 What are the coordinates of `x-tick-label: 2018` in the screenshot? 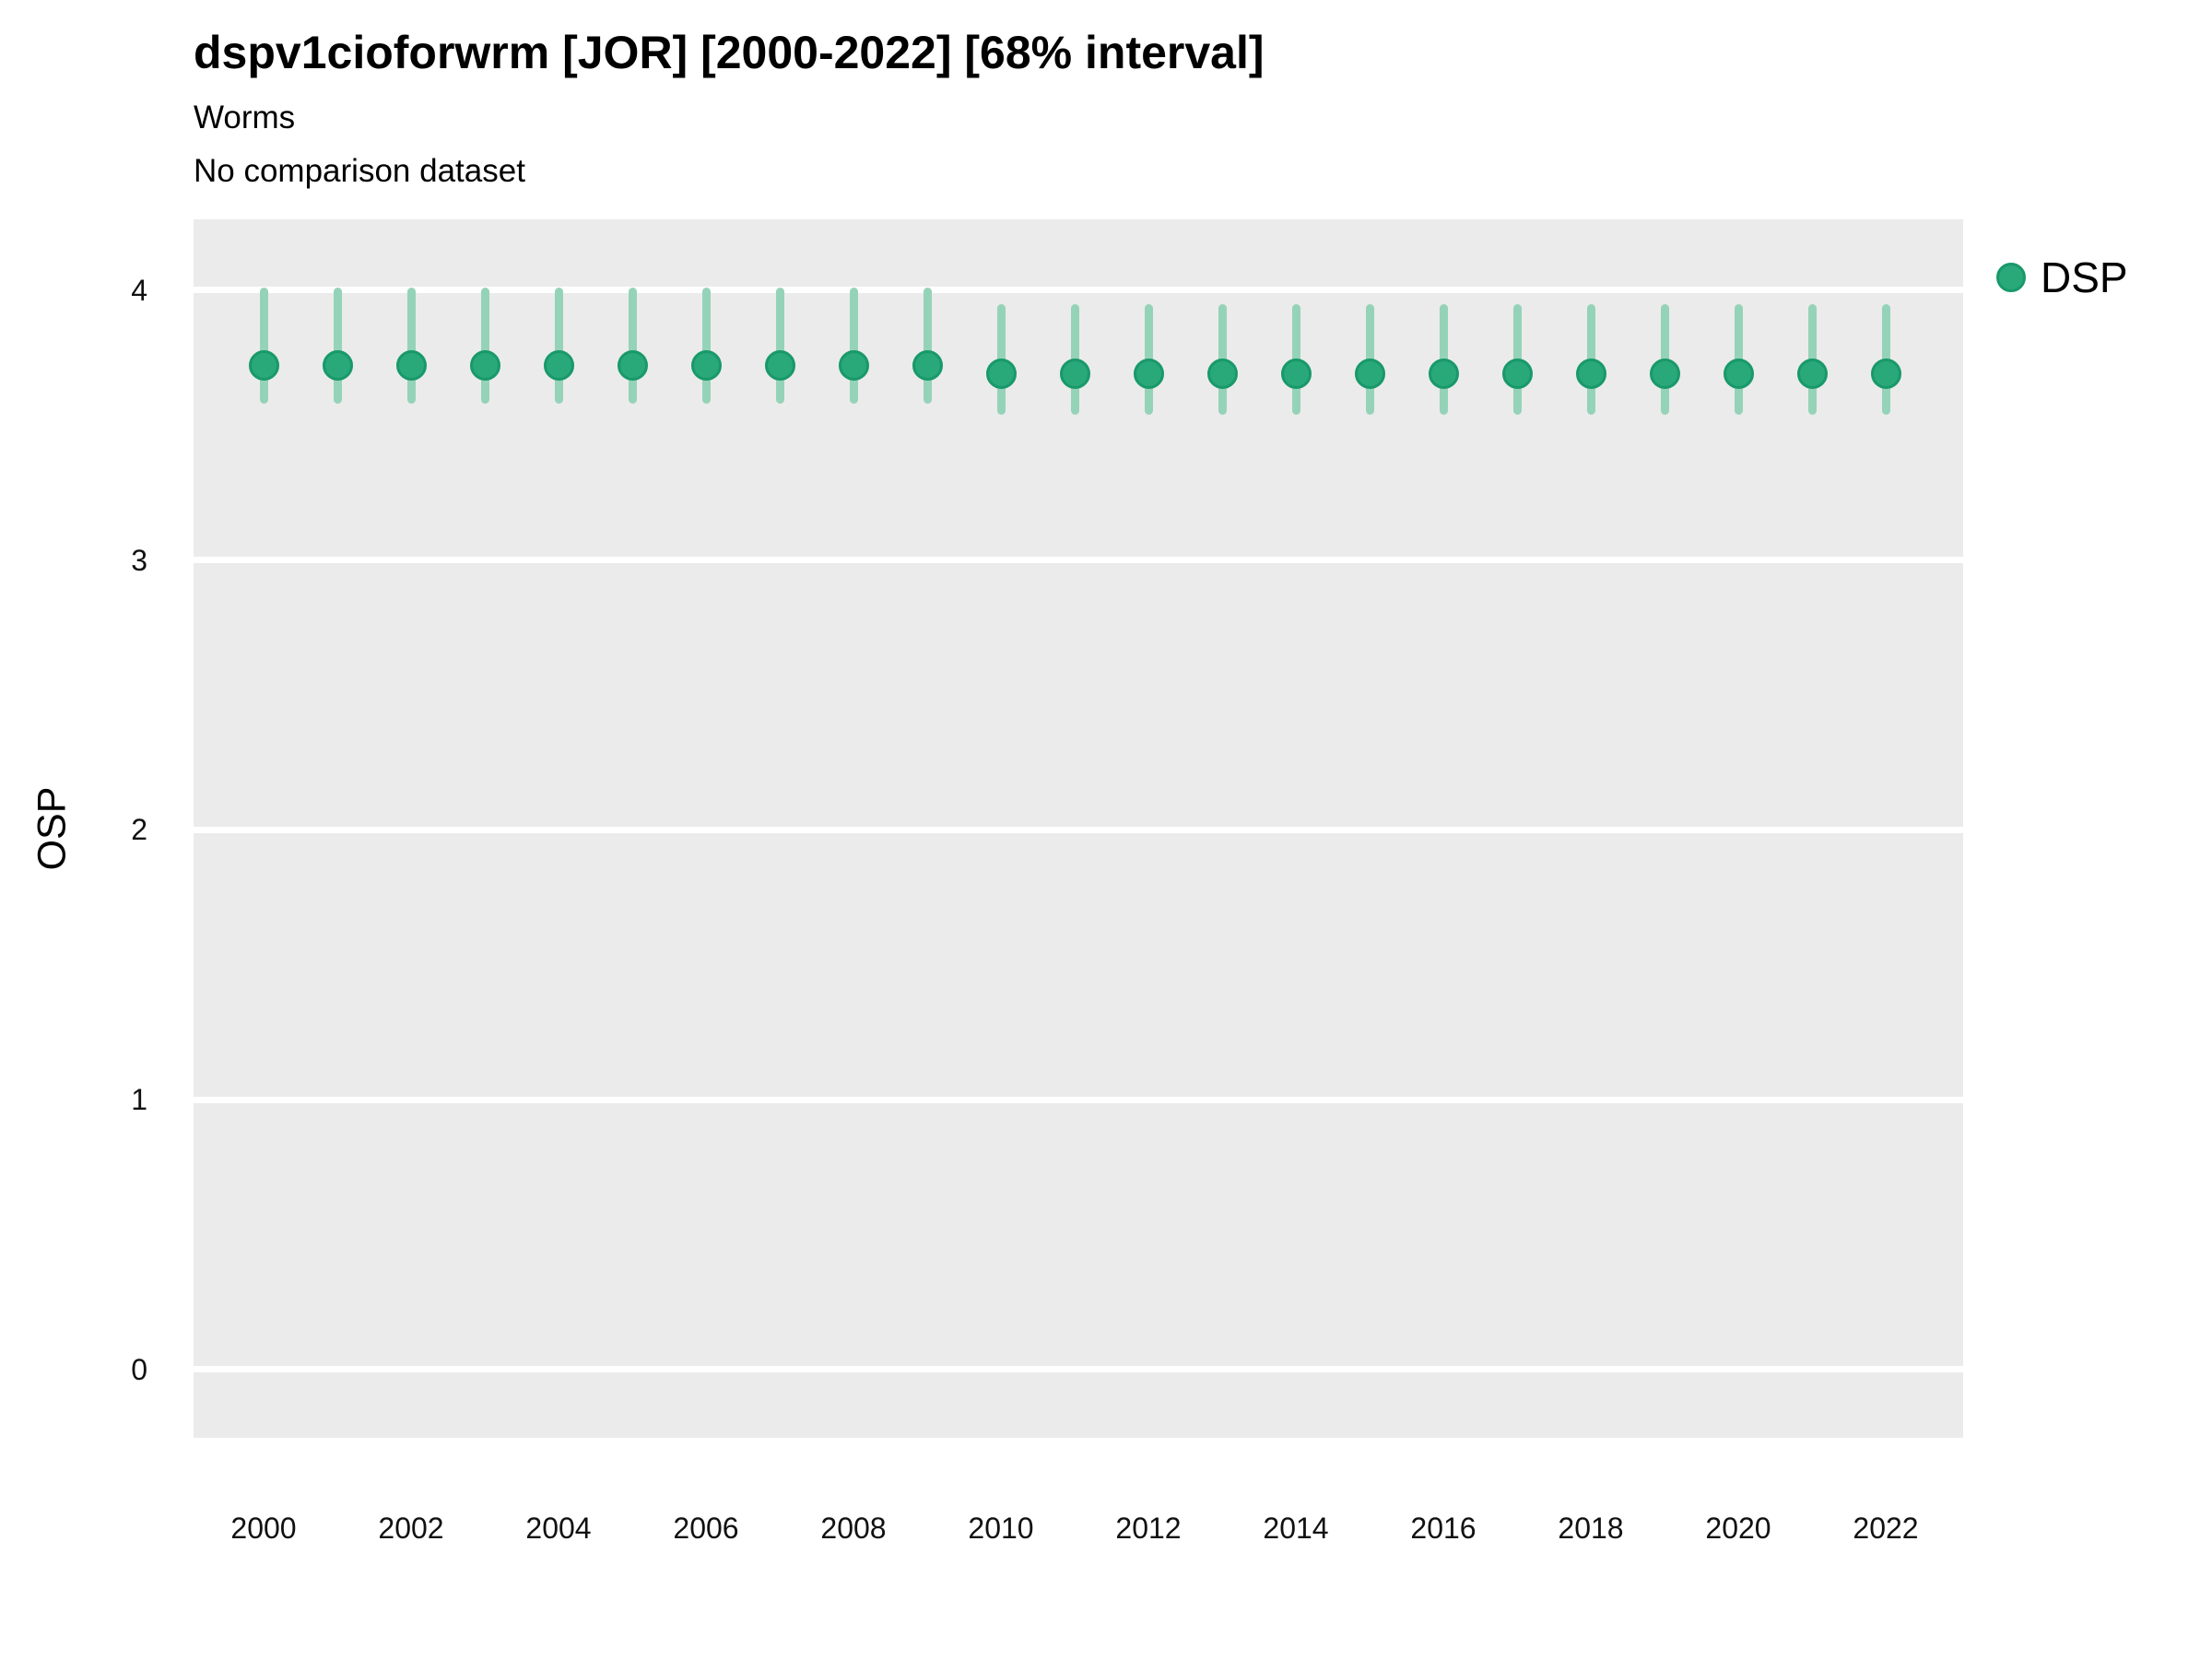 It's located at (1591, 1528).